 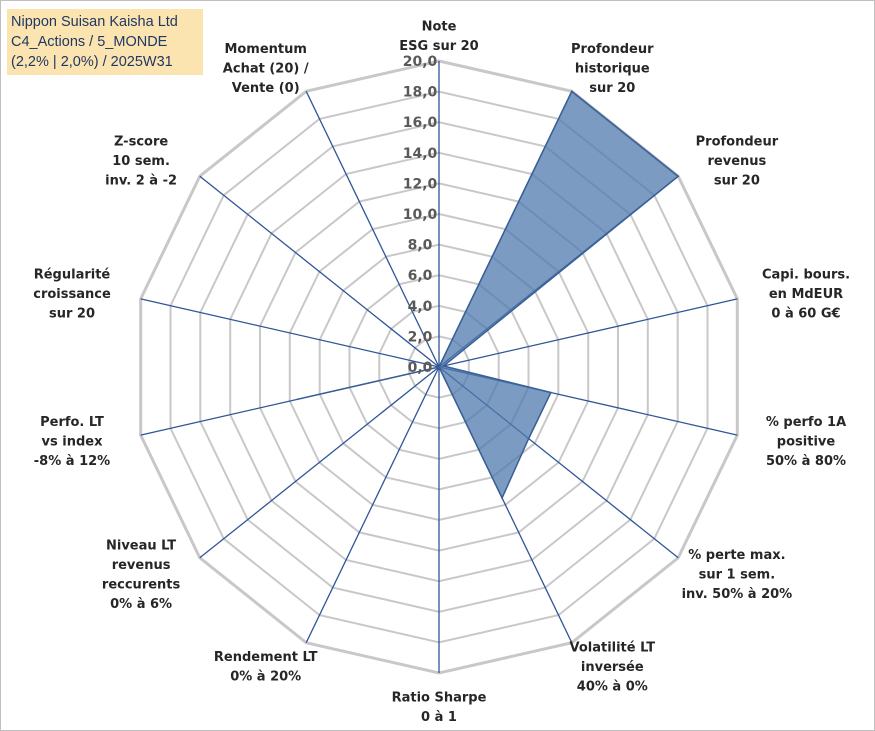 I want to click on axis-label-4-line-1: positive, so click(x=806, y=442).